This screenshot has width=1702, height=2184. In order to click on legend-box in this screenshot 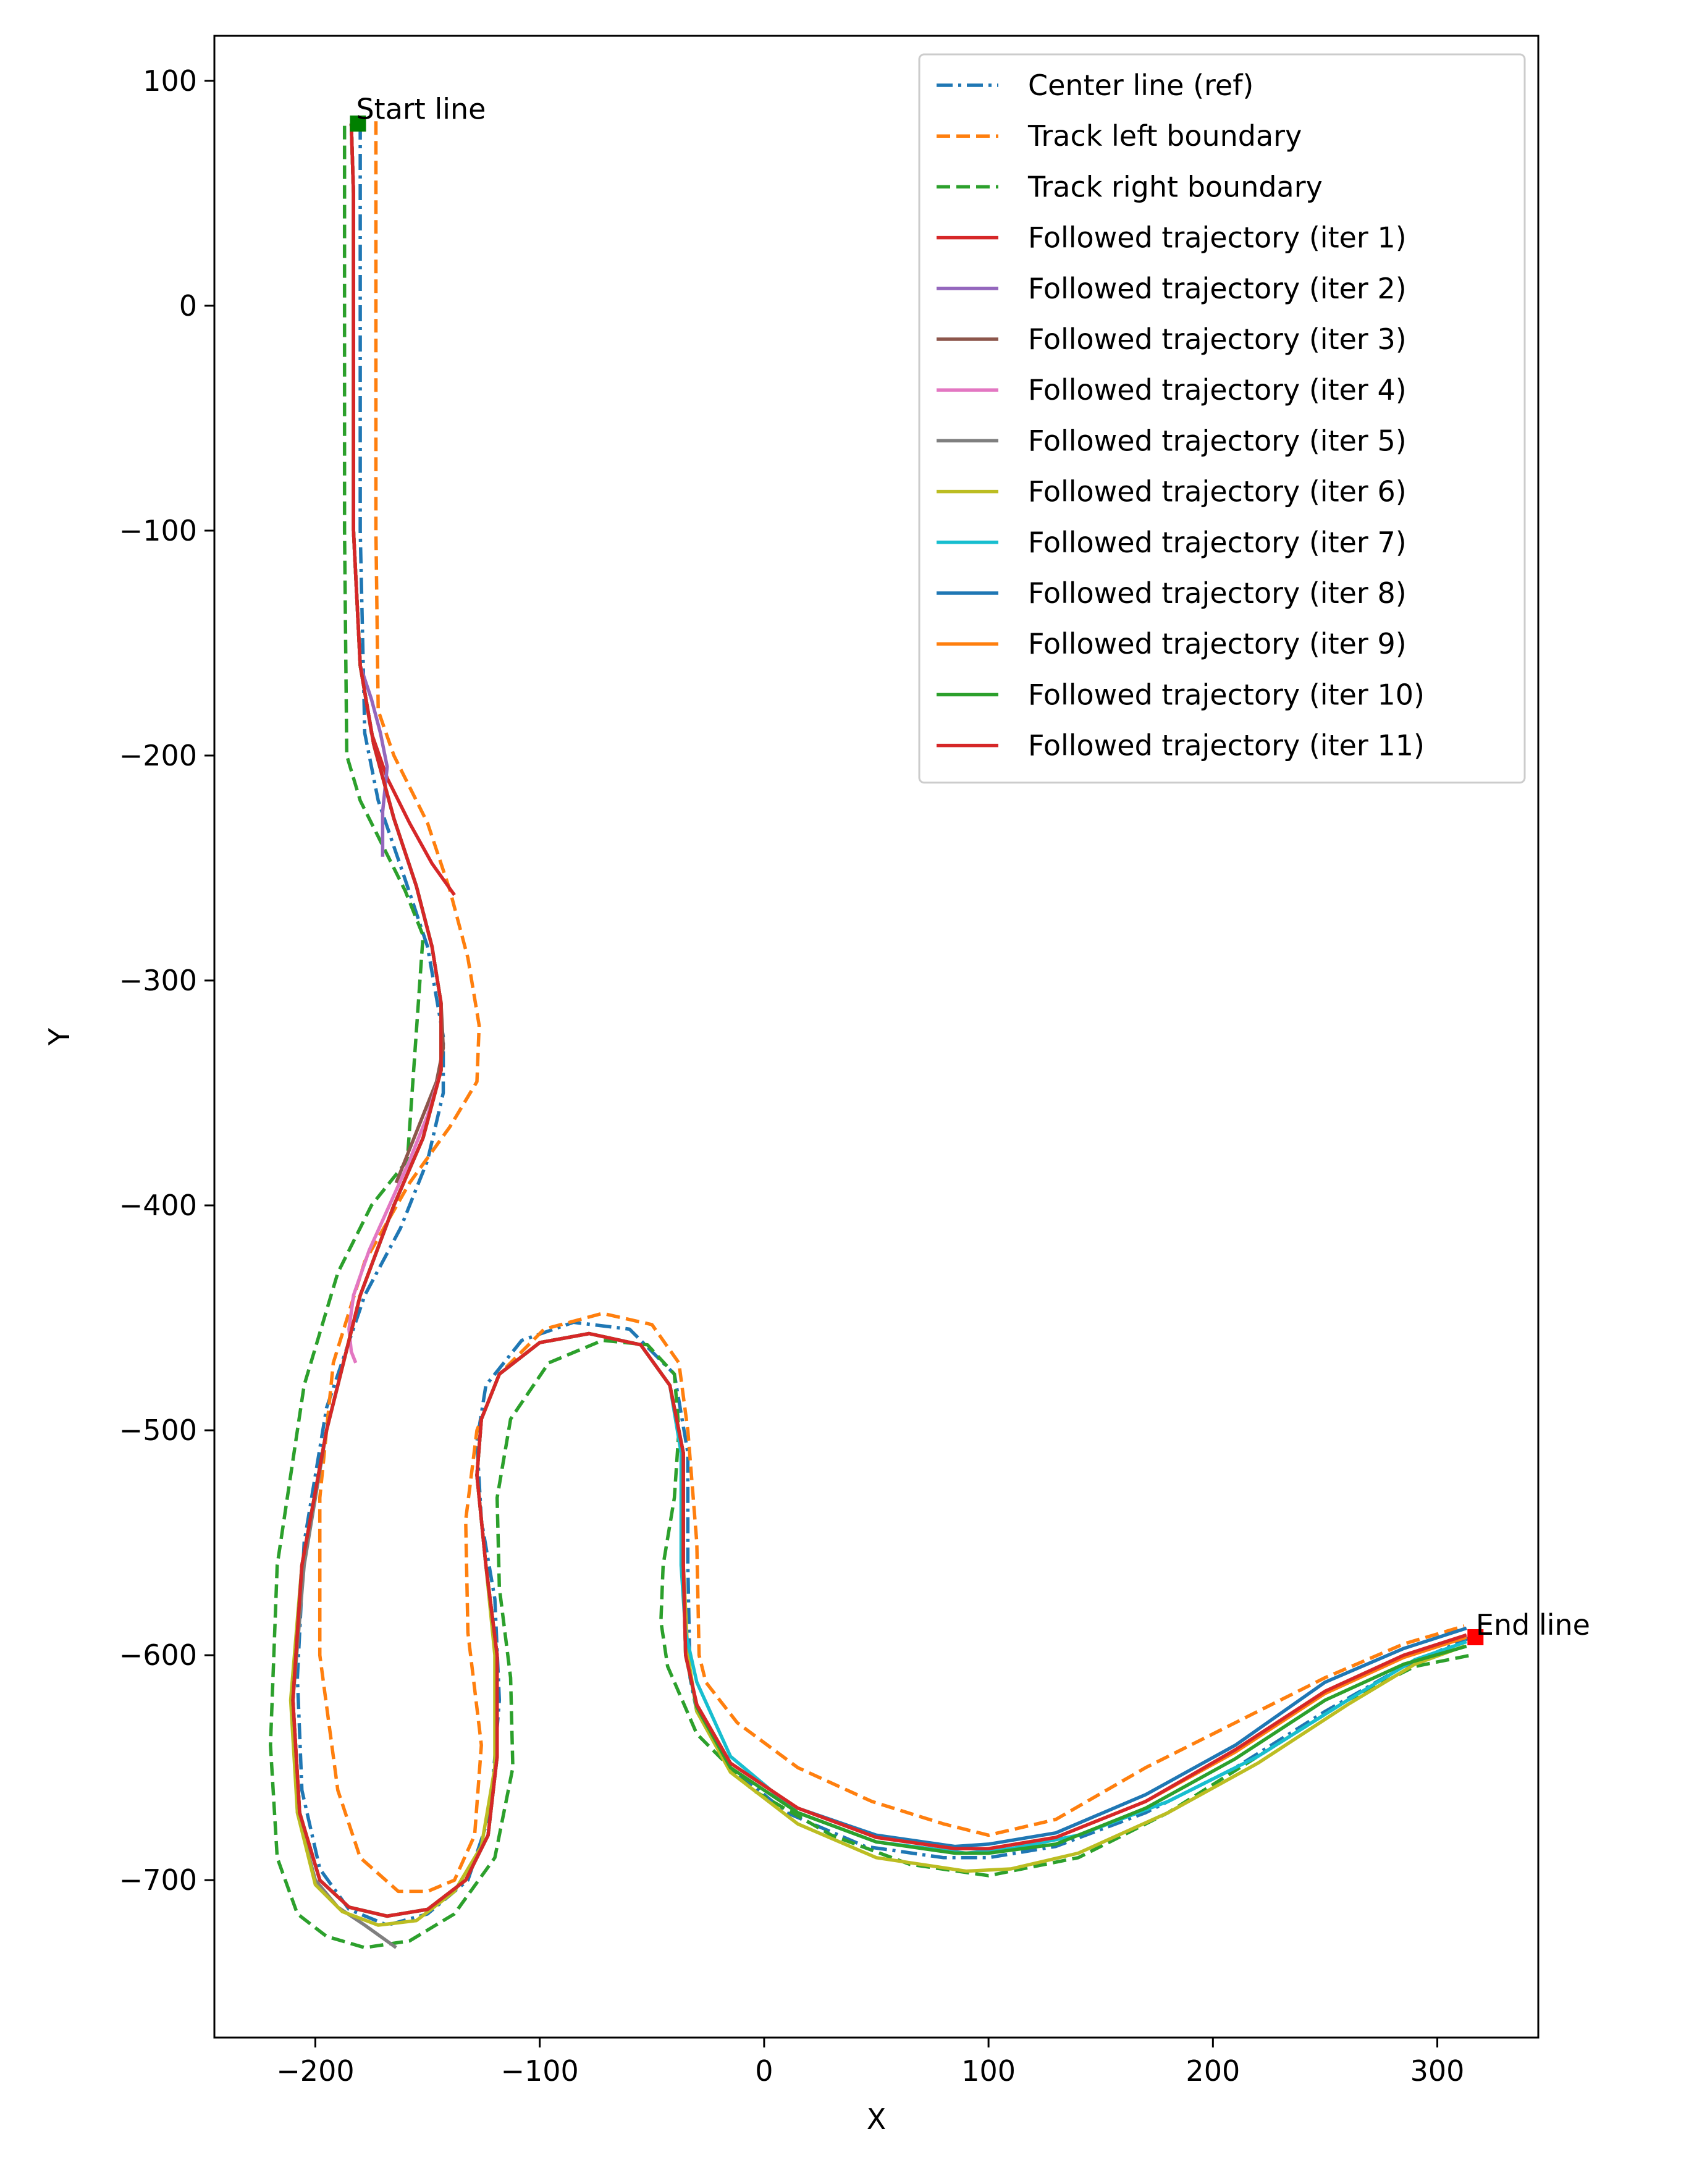, I will do `click(1222, 418)`.